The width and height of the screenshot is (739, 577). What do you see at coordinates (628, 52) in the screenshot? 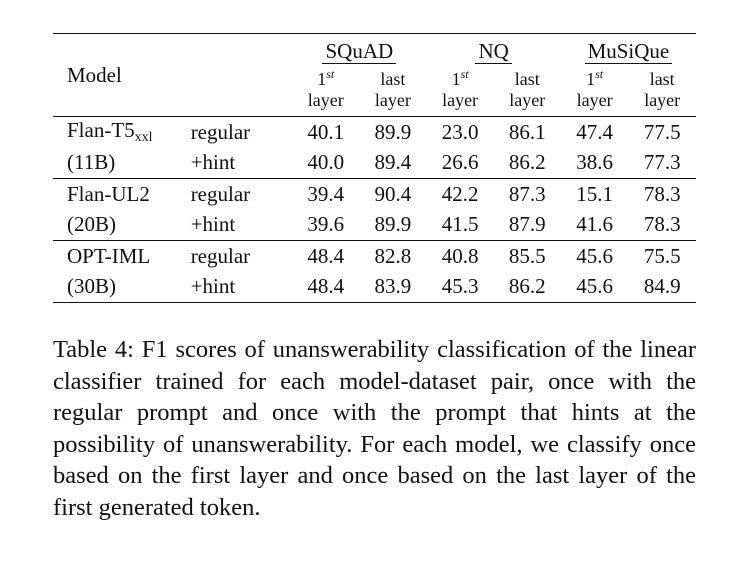
I see `dataset-name: MuSiQue` at bounding box center [628, 52].